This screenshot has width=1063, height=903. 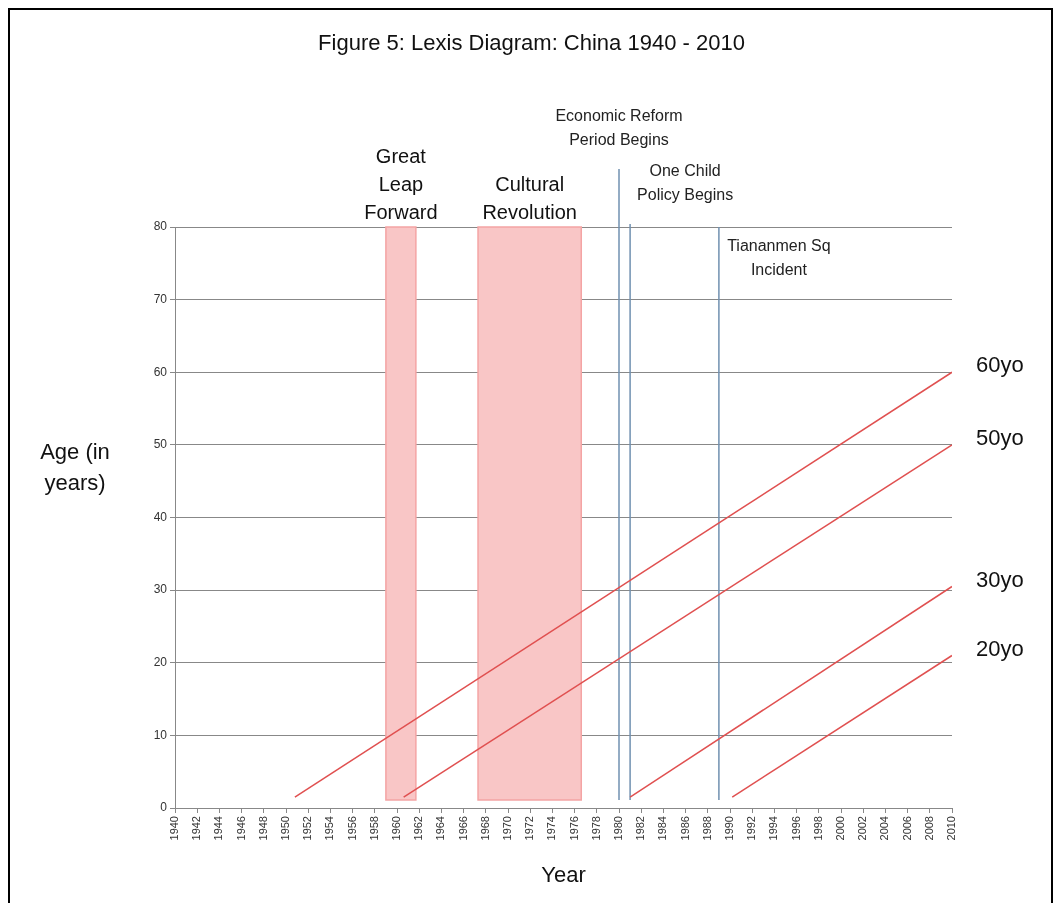 I want to click on x-tick-label: 1954, so click(x=329, y=828).